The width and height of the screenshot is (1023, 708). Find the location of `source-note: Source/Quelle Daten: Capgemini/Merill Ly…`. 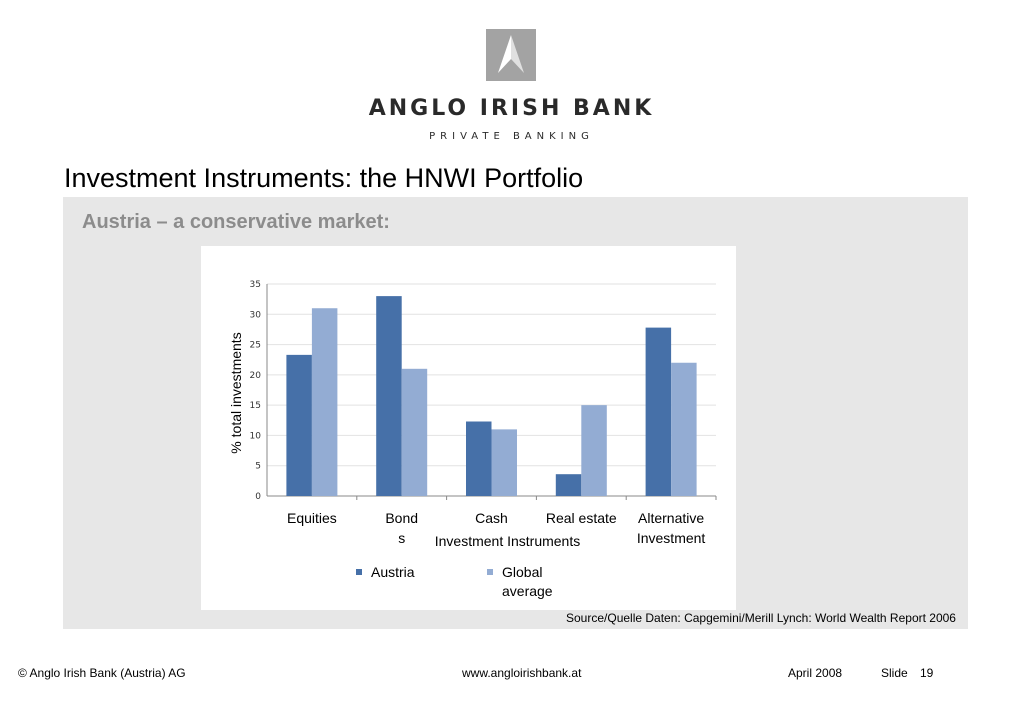

source-note: Source/Quelle Daten: Capgemini/Merill Ly… is located at coordinates (761, 618).